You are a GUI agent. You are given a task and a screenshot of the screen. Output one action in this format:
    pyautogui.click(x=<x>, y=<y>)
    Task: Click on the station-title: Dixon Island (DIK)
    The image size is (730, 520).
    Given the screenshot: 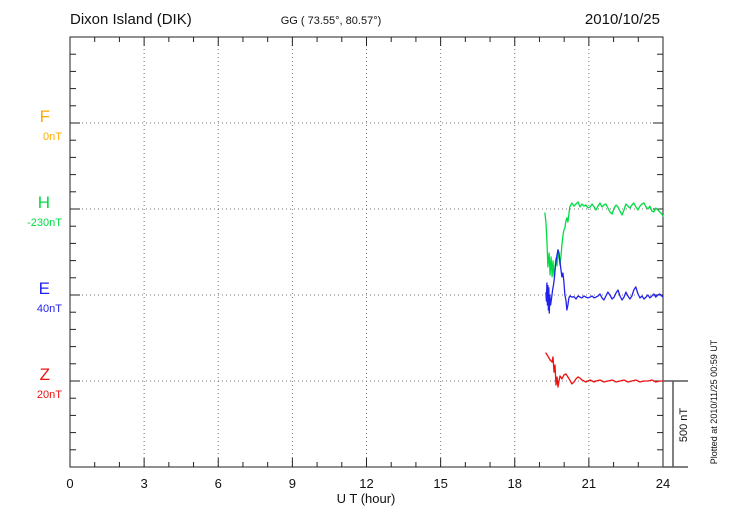 What is the action you would take?
    pyautogui.click(x=131, y=19)
    